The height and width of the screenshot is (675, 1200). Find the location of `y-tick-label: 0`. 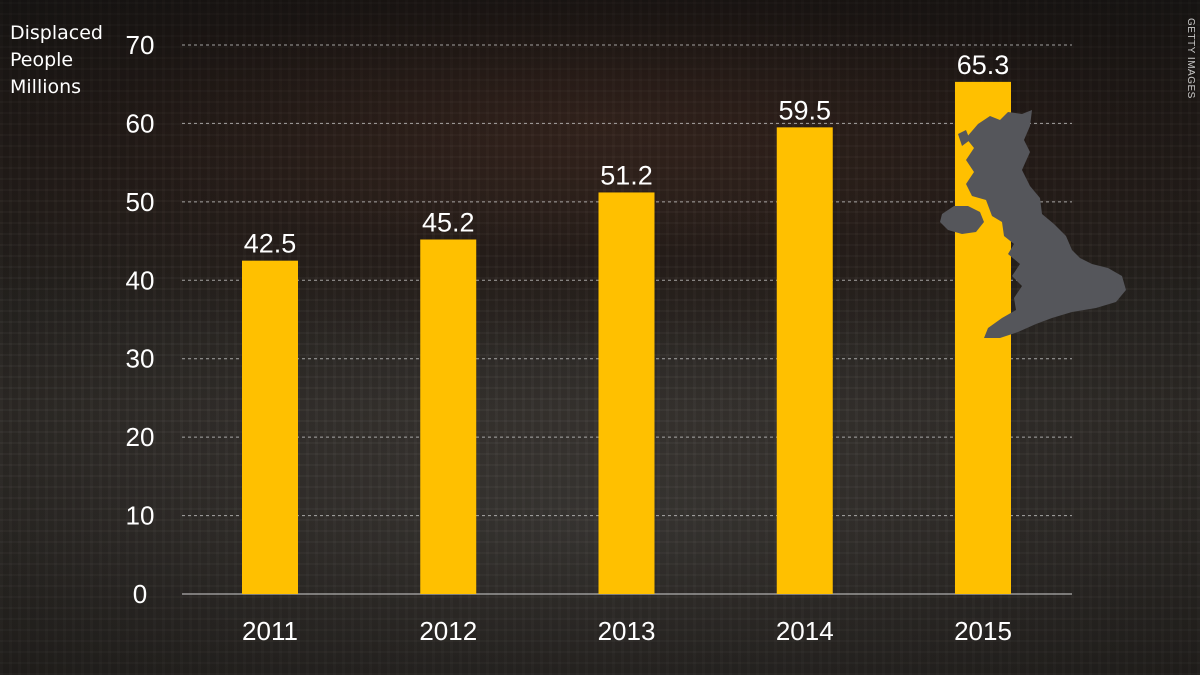

y-tick-label: 0 is located at coordinates (140, 594).